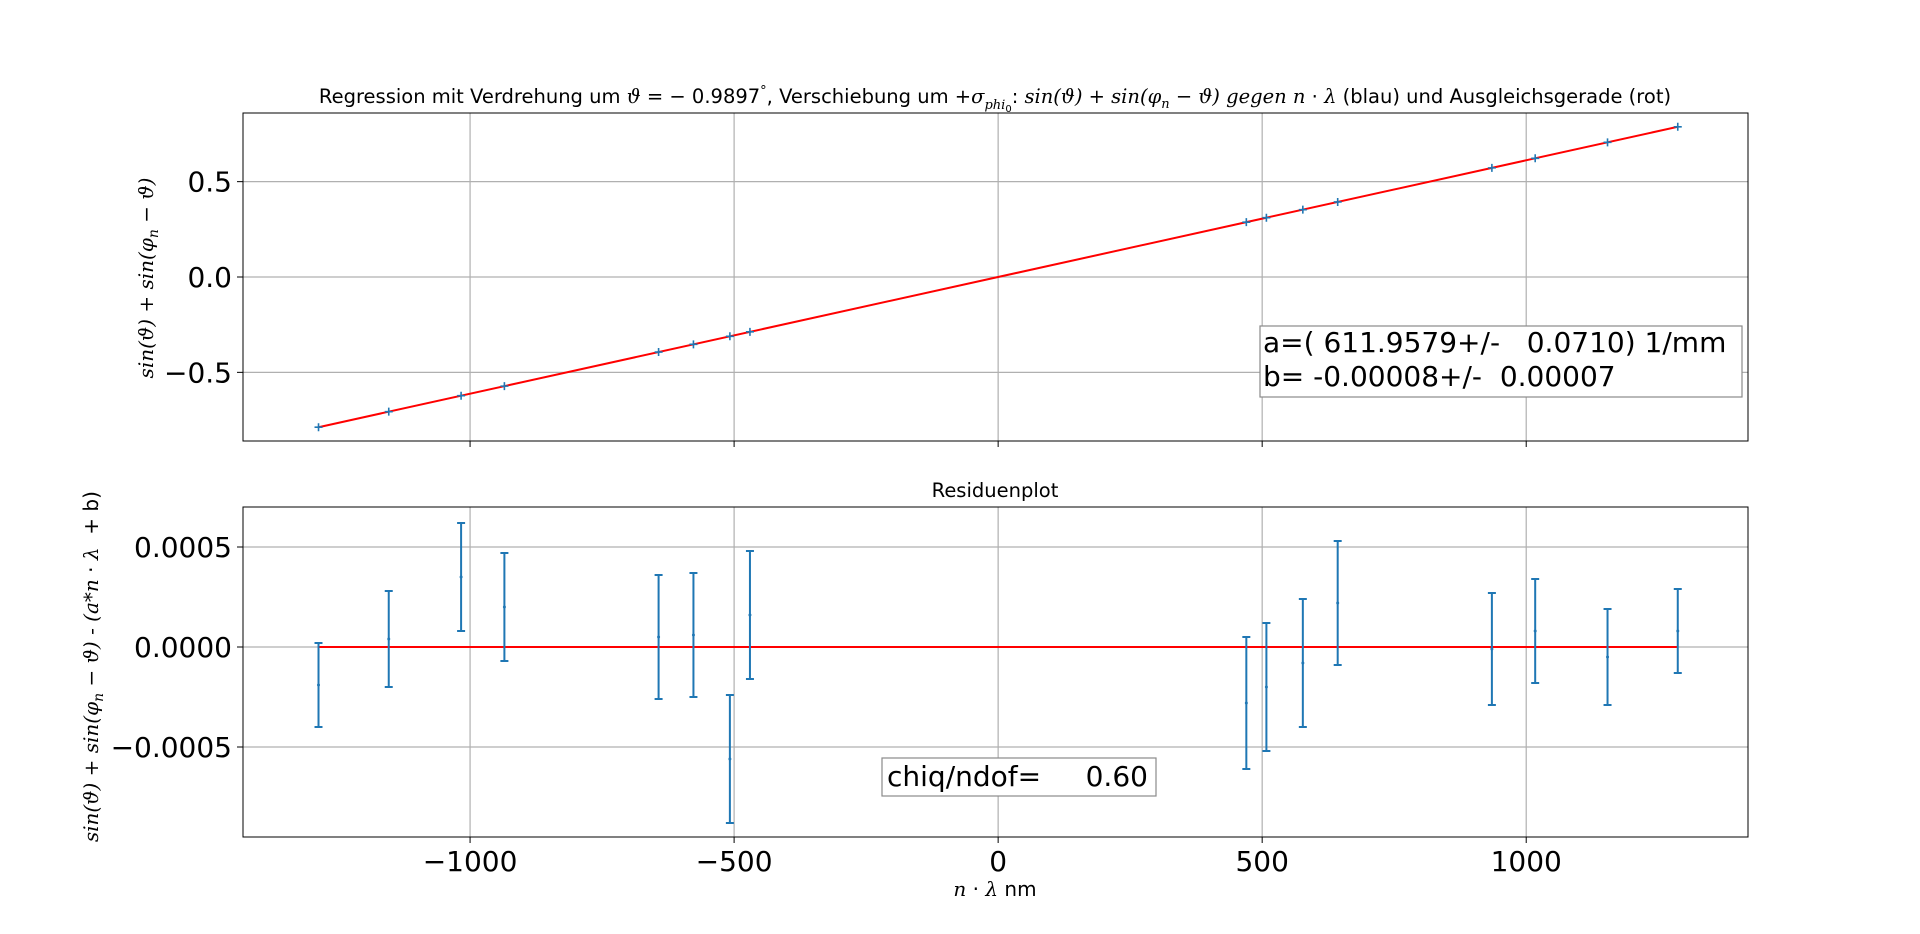 This screenshot has width=1920, height=934. Describe the element at coordinates (171, 747) in the screenshot. I see `y-tick-label: −0.0005` at that location.